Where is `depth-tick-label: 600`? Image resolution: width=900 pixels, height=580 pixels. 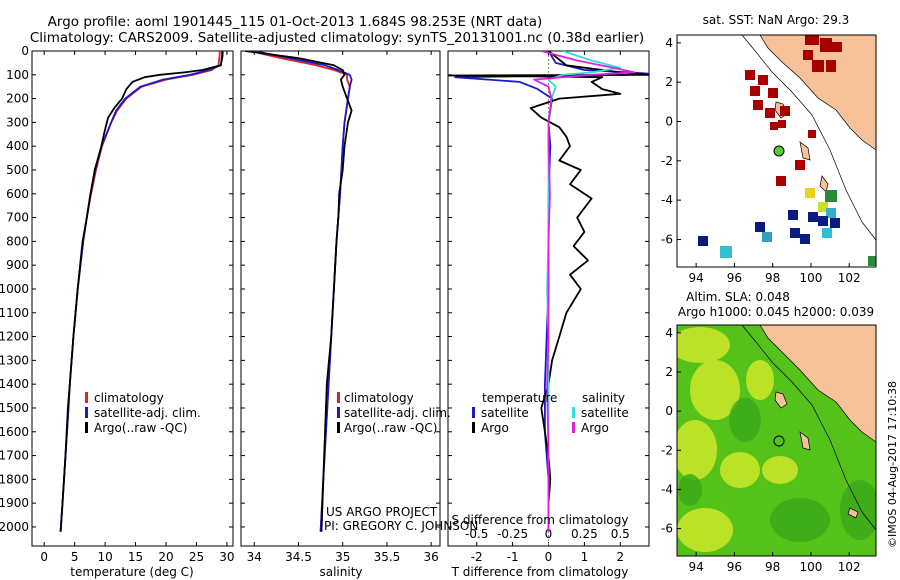
depth-tick-label: 600 is located at coordinates (17, 194).